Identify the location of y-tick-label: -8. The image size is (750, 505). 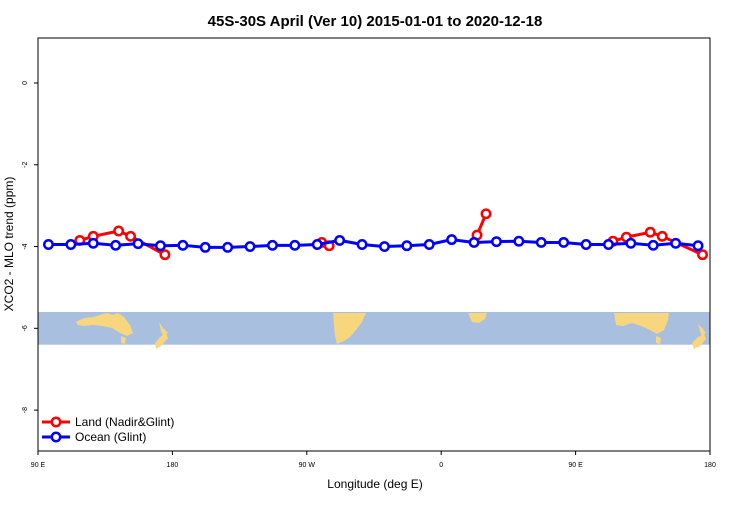
(25, 410).